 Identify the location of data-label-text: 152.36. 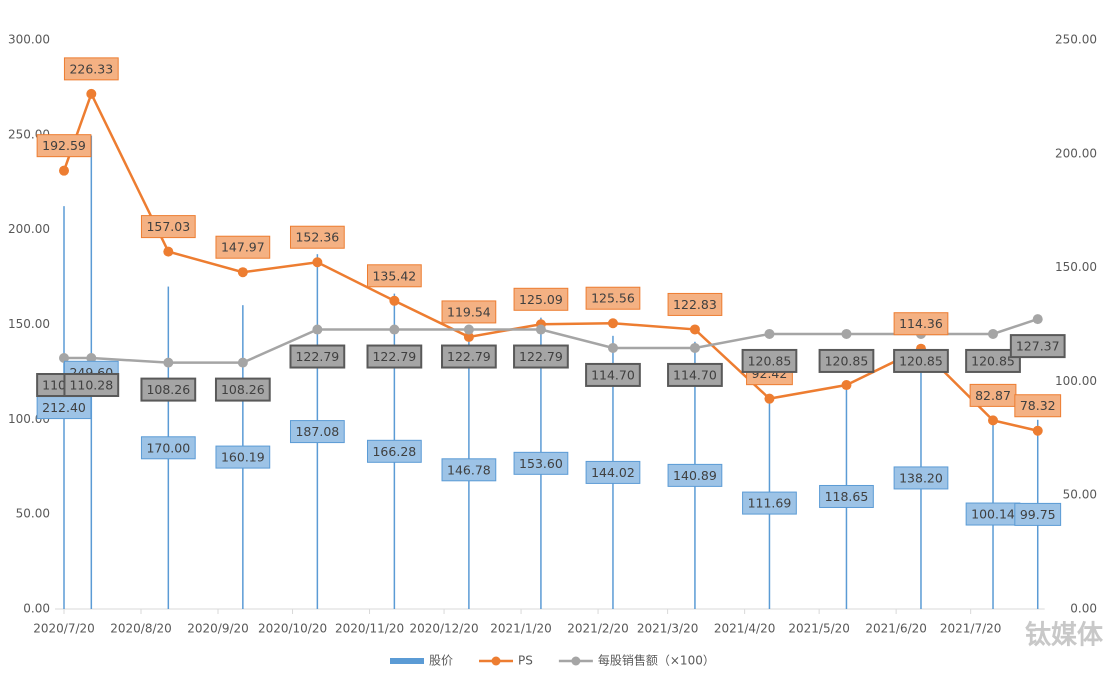
(317, 237).